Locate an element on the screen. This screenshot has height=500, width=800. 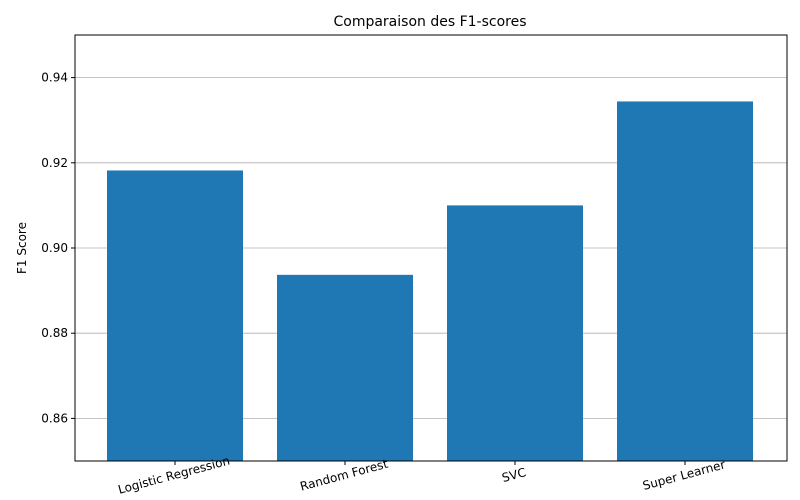
x-tick-label: Super Learner is located at coordinates (684, 474).